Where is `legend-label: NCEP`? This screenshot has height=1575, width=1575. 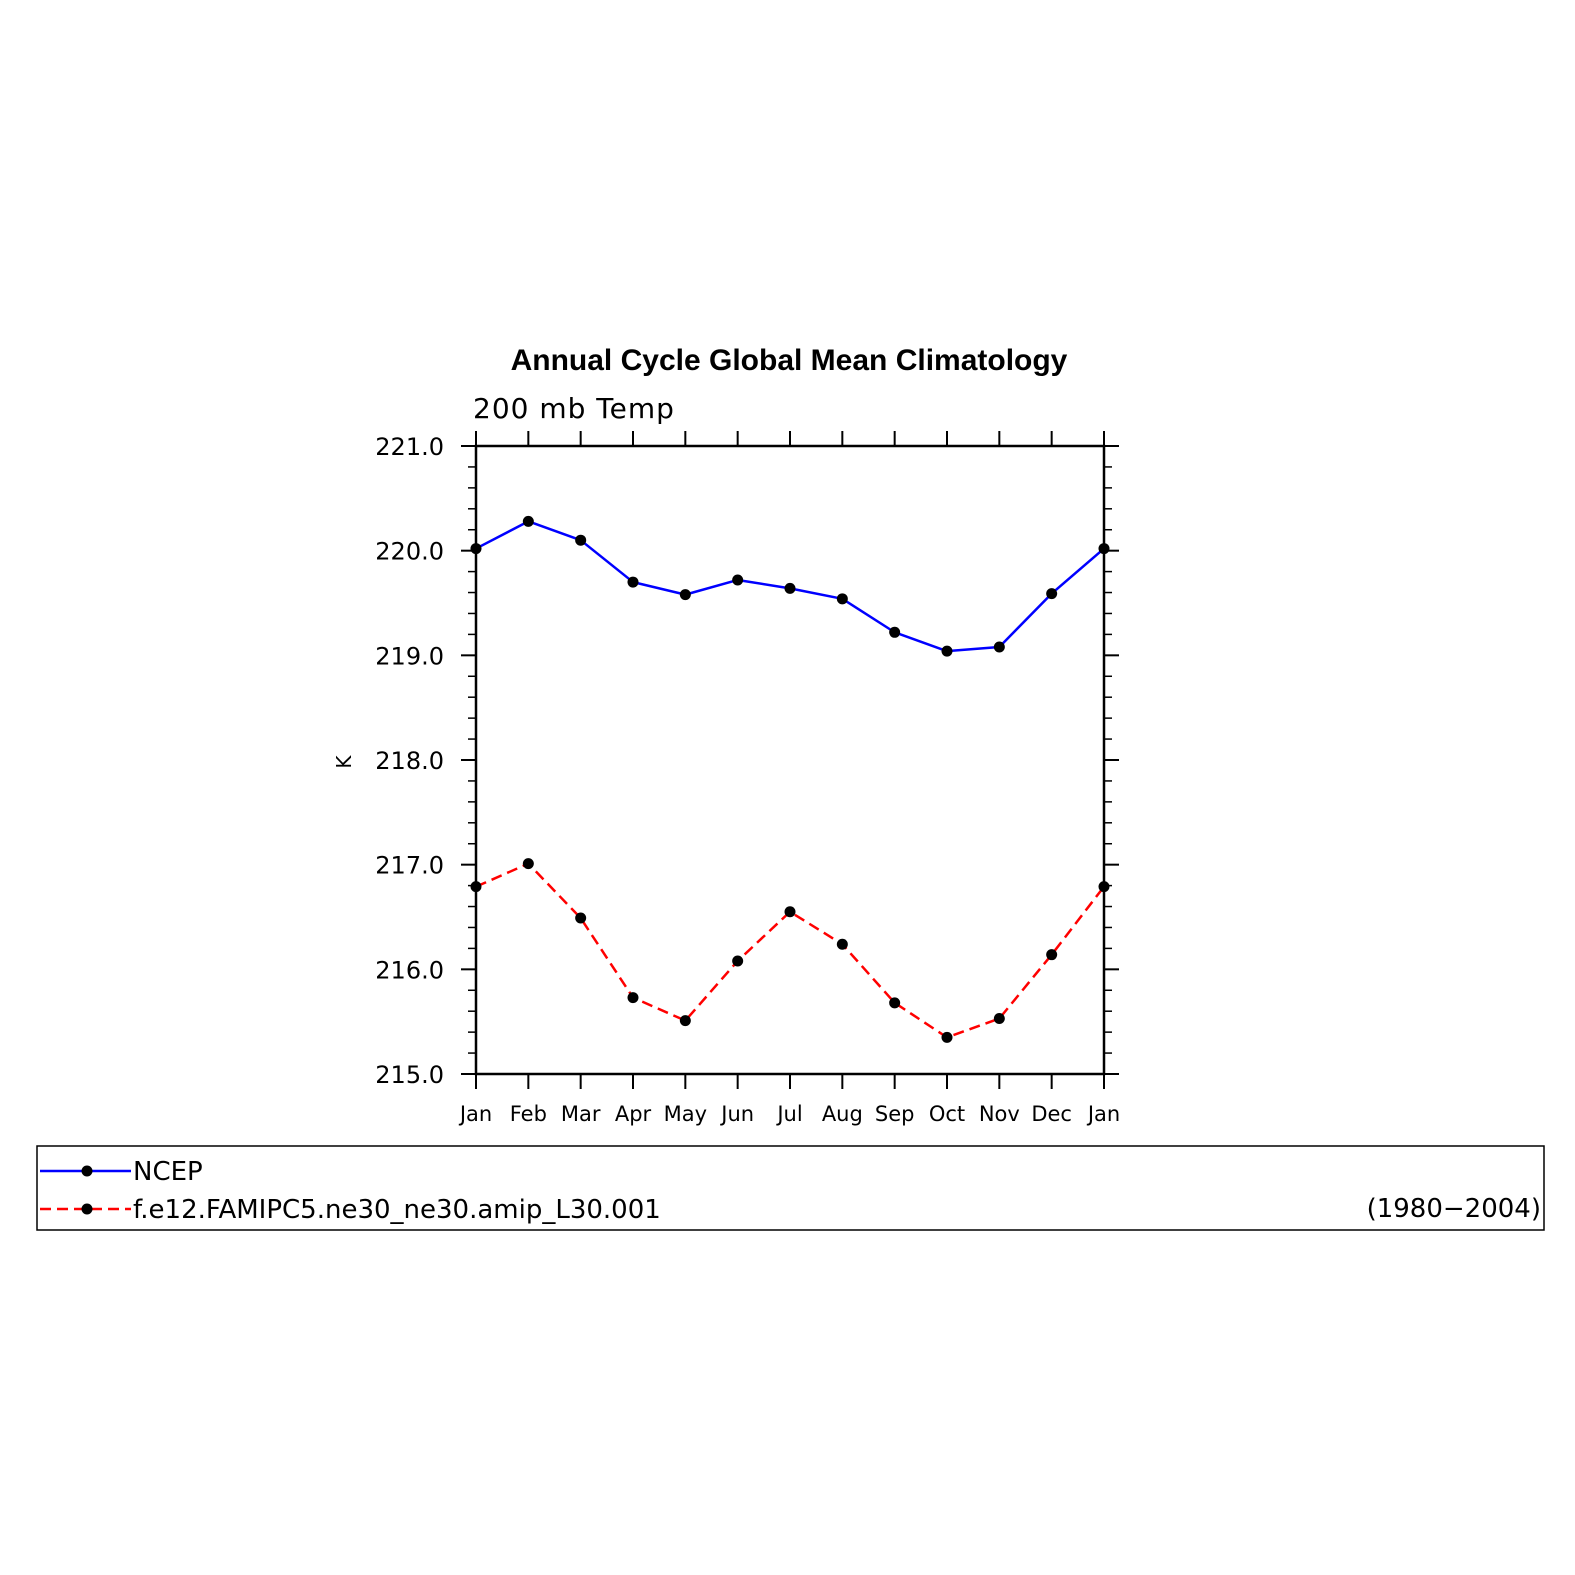
legend-label: NCEP is located at coordinates (168, 1172).